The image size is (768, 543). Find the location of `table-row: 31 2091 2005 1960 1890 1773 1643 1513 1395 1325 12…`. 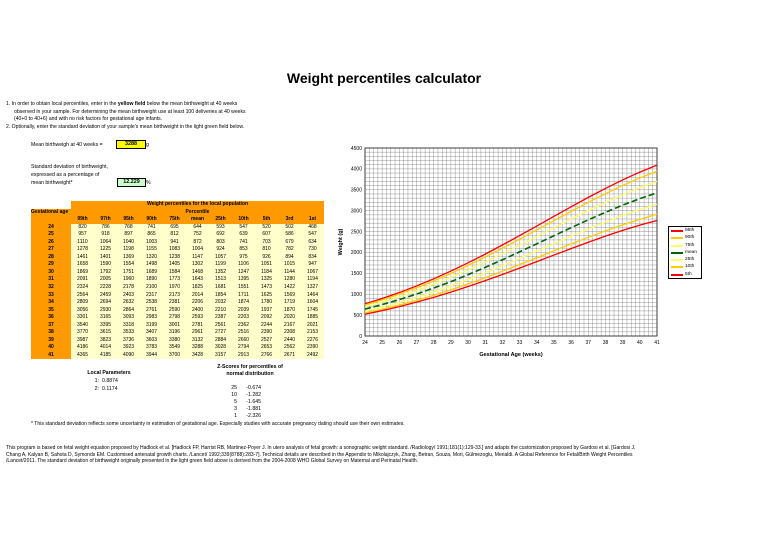

table-row: 31 2091 2005 1960 1890 1773 1643 1513 1395 1325 12… is located at coordinates (177, 280).